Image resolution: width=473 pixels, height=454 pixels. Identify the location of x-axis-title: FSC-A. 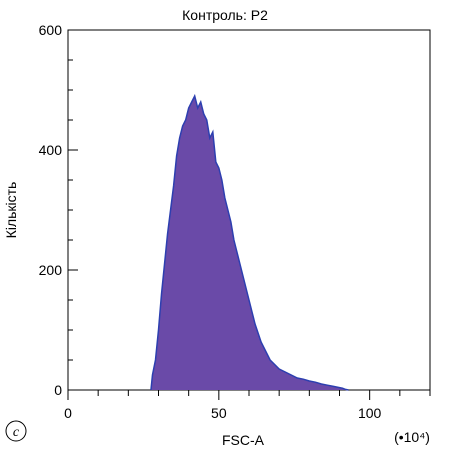
(243, 440).